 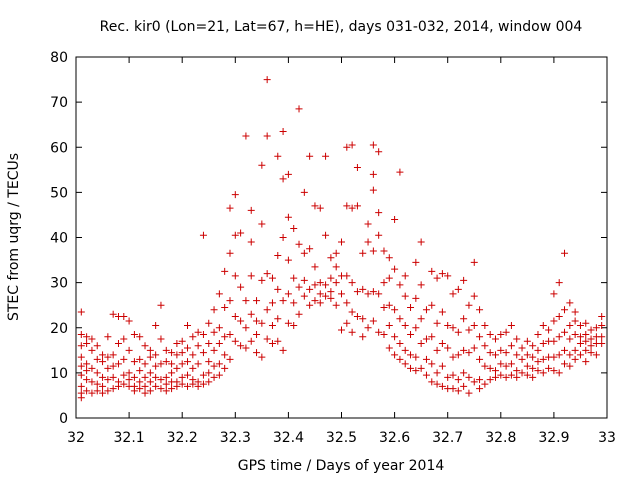 What do you see at coordinates (59, 58) in the screenshot?
I see `y-tick-label: 80` at bounding box center [59, 58].